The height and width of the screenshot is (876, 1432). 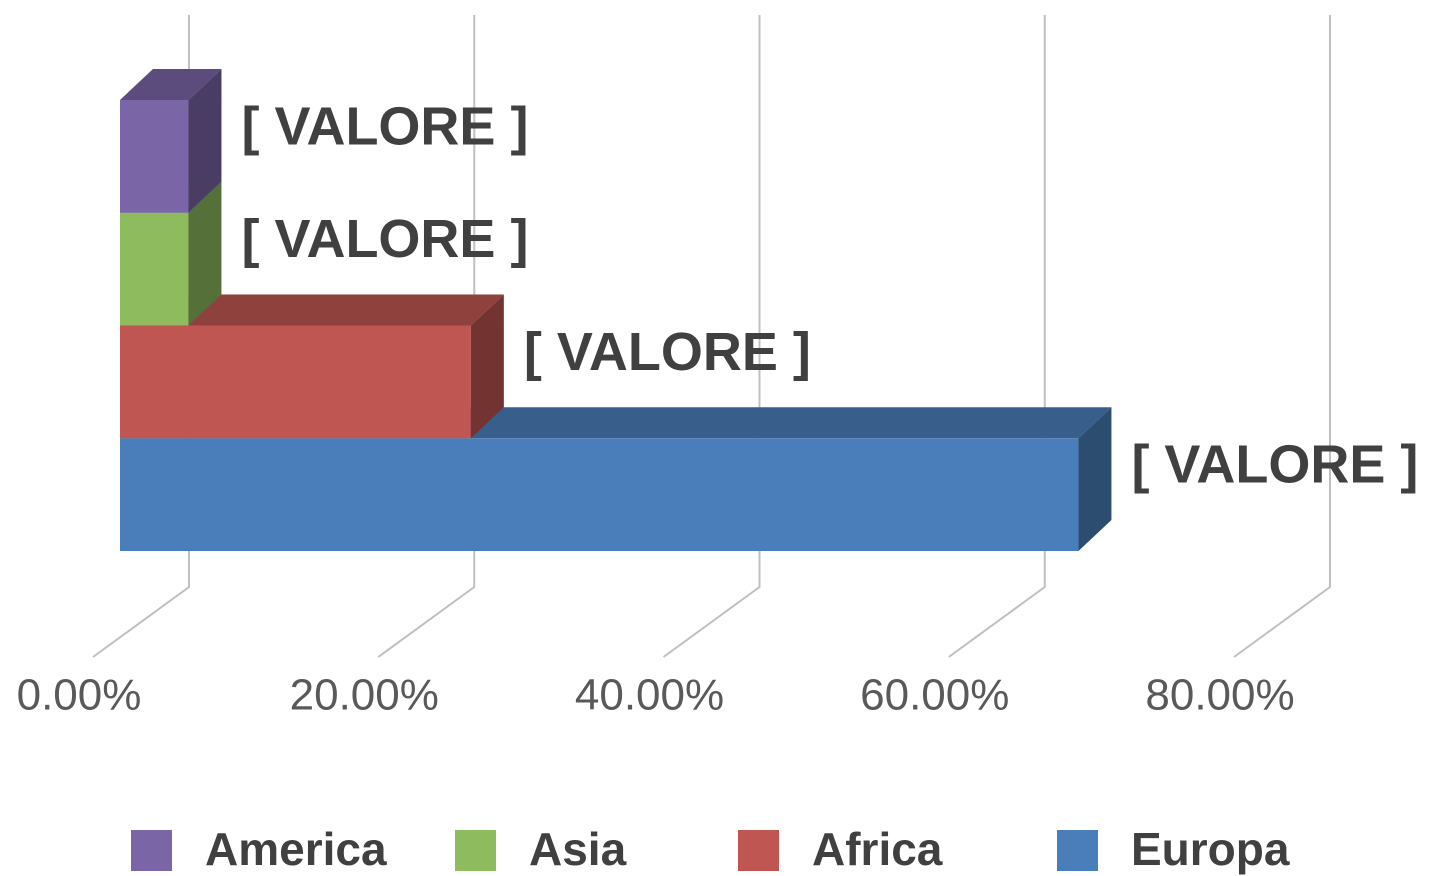 What do you see at coordinates (1219, 695) in the screenshot?
I see `x-tick-label: 80.00%` at bounding box center [1219, 695].